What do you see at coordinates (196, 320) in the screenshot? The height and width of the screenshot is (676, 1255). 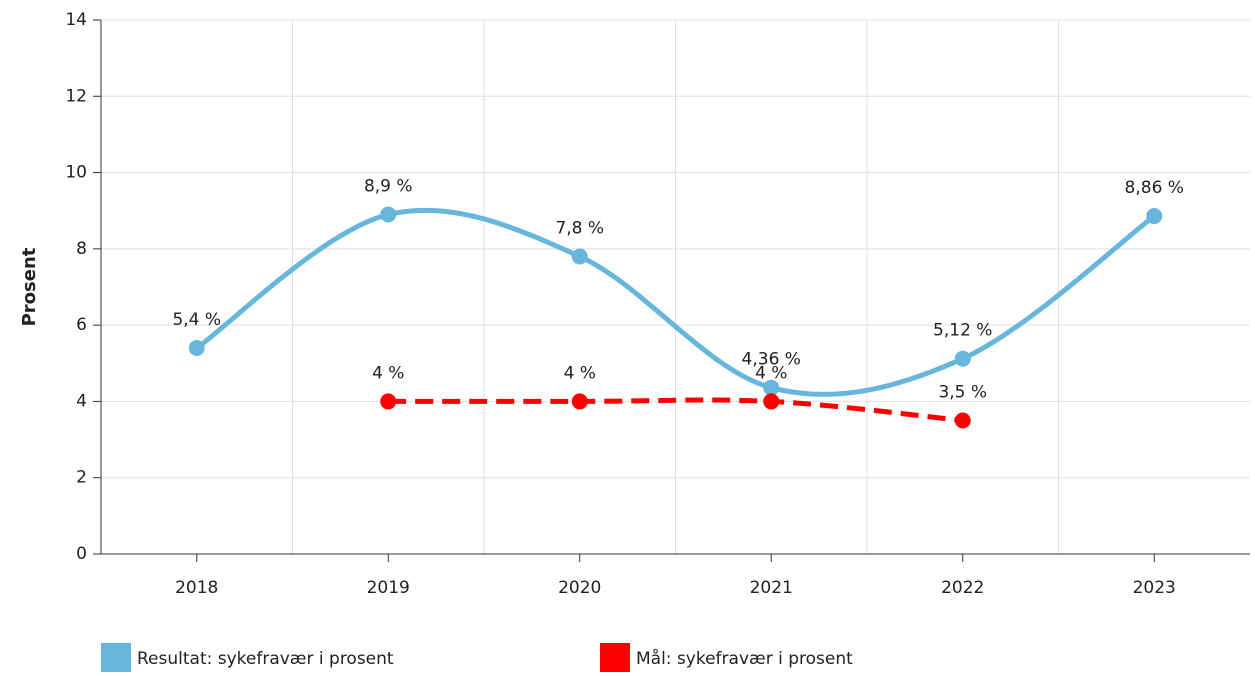 I see `data-label: 5,4 %` at bounding box center [196, 320].